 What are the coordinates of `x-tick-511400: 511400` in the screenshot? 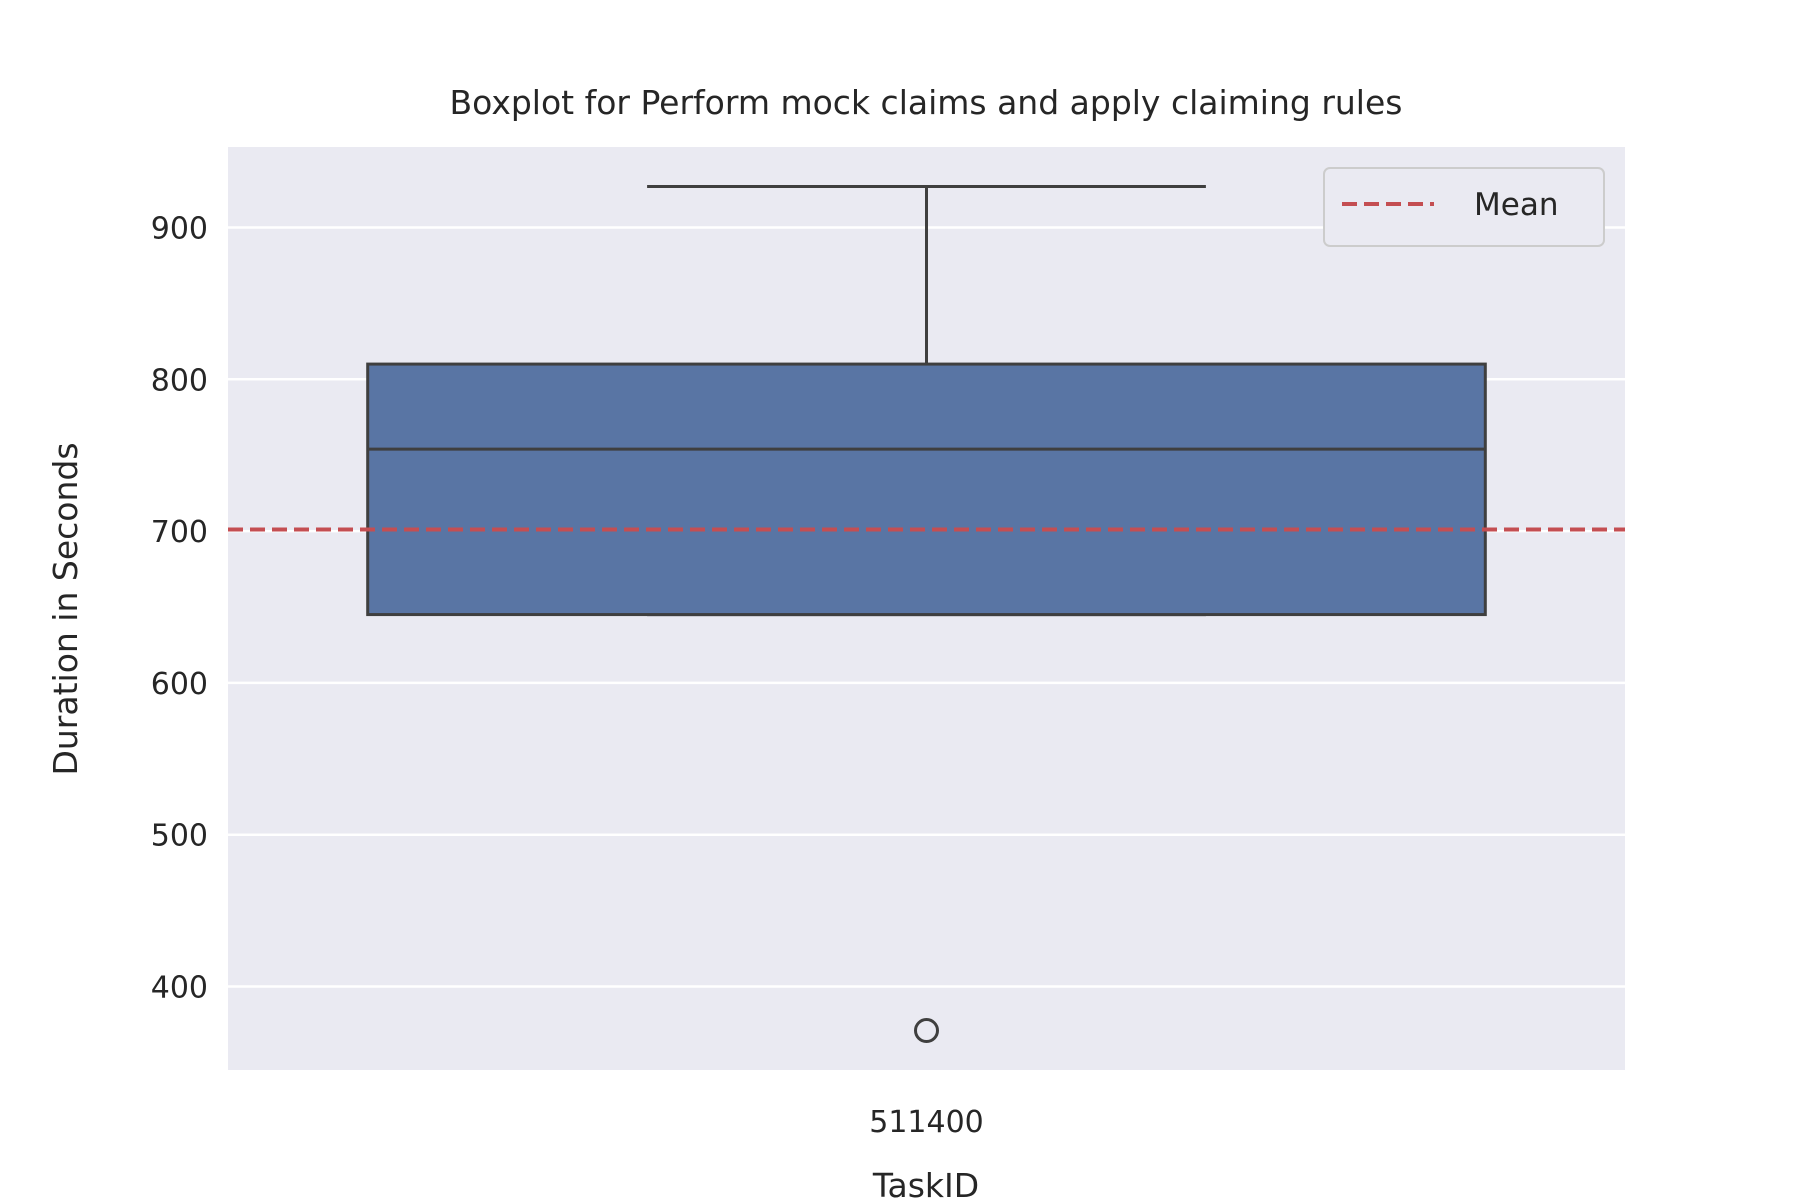 It's located at (926, 1122).